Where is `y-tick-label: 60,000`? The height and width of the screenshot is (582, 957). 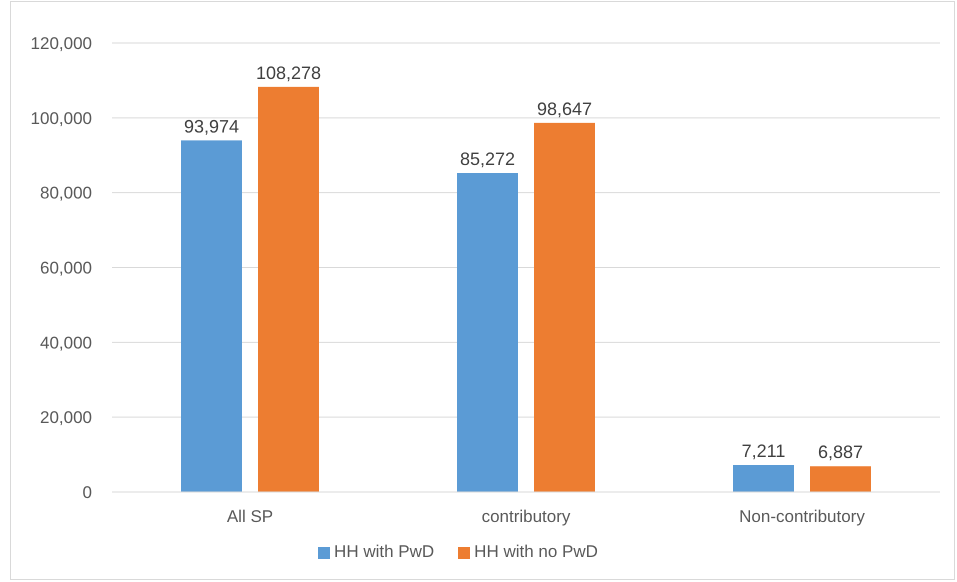 y-tick-label: 60,000 is located at coordinates (66, 268).